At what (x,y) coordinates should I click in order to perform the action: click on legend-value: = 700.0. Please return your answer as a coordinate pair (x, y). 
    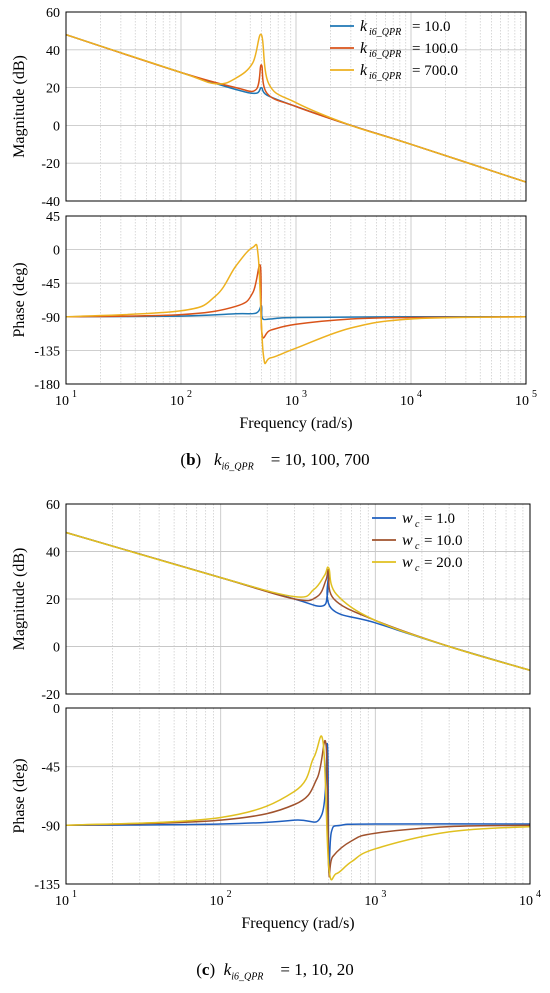
    Looking at the image, I should click on (435, 71).